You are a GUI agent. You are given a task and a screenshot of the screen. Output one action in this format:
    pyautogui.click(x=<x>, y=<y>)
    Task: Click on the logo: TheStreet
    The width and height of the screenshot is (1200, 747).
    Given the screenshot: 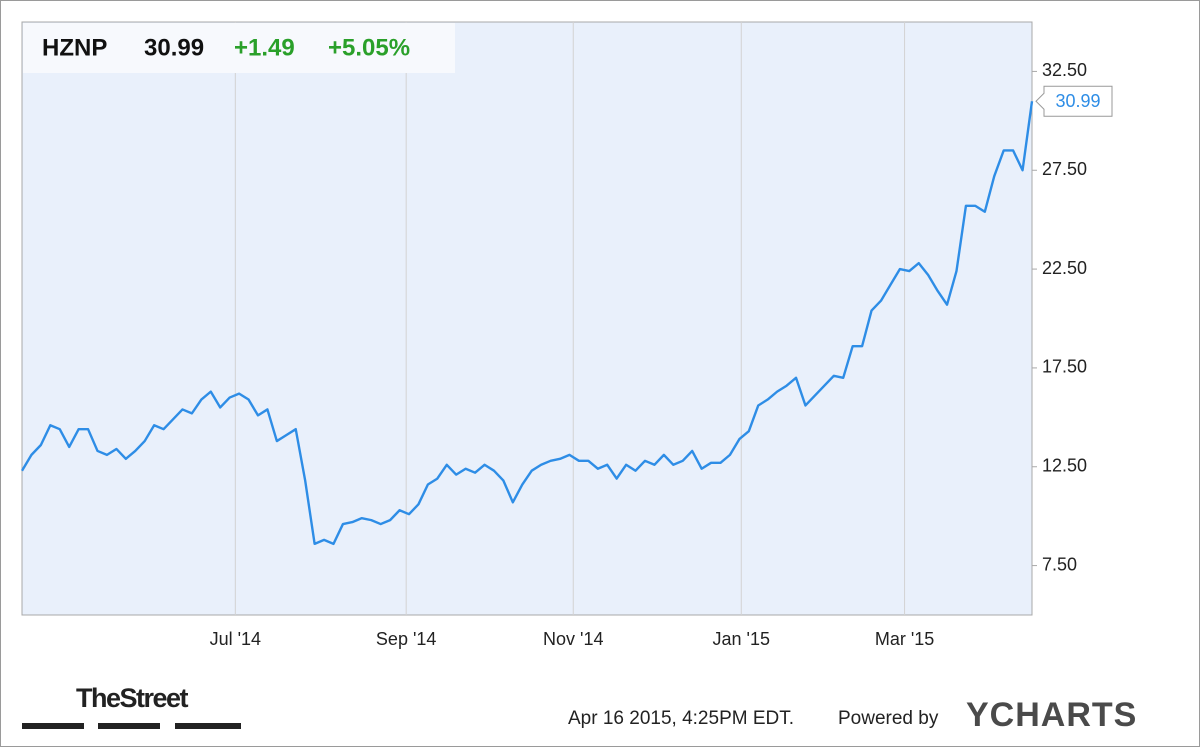 What is the action you would take?
    pyautogui.click(x=132, y=698)
    